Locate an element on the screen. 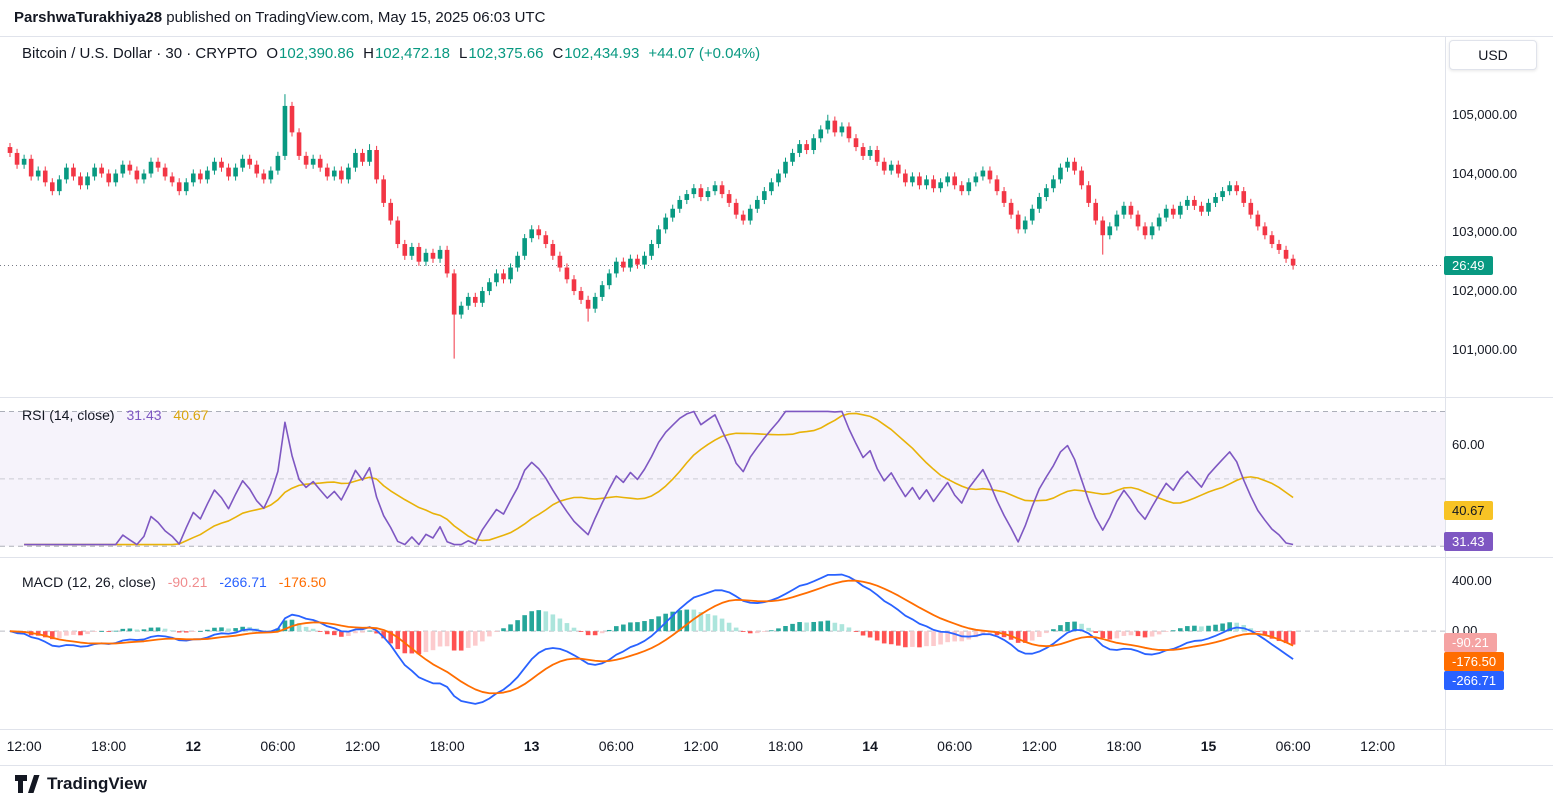  price-axis-separator is located at coordinates (1445, 400).